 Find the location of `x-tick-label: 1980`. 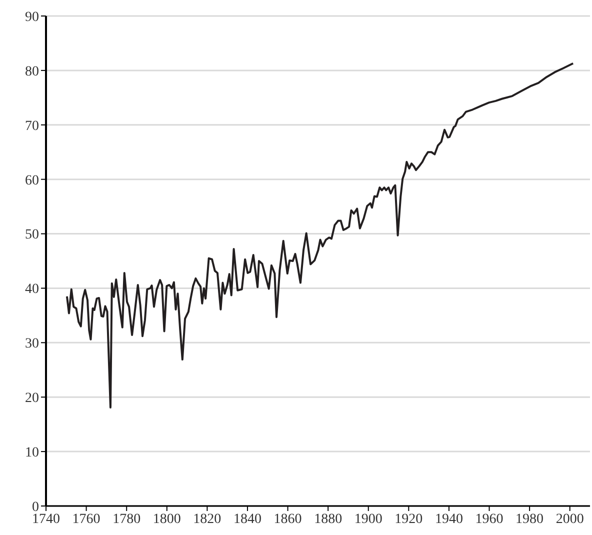

x-tick-label: 1980 is located at coordinates (530, 519).